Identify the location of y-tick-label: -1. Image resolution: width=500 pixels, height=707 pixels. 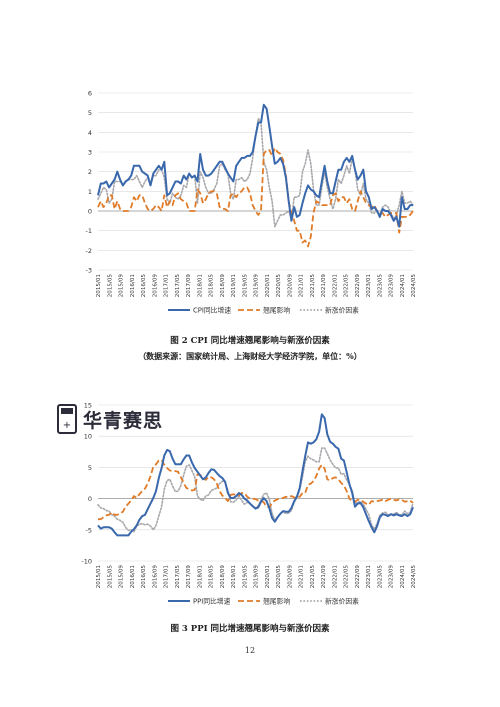
(89, 231).